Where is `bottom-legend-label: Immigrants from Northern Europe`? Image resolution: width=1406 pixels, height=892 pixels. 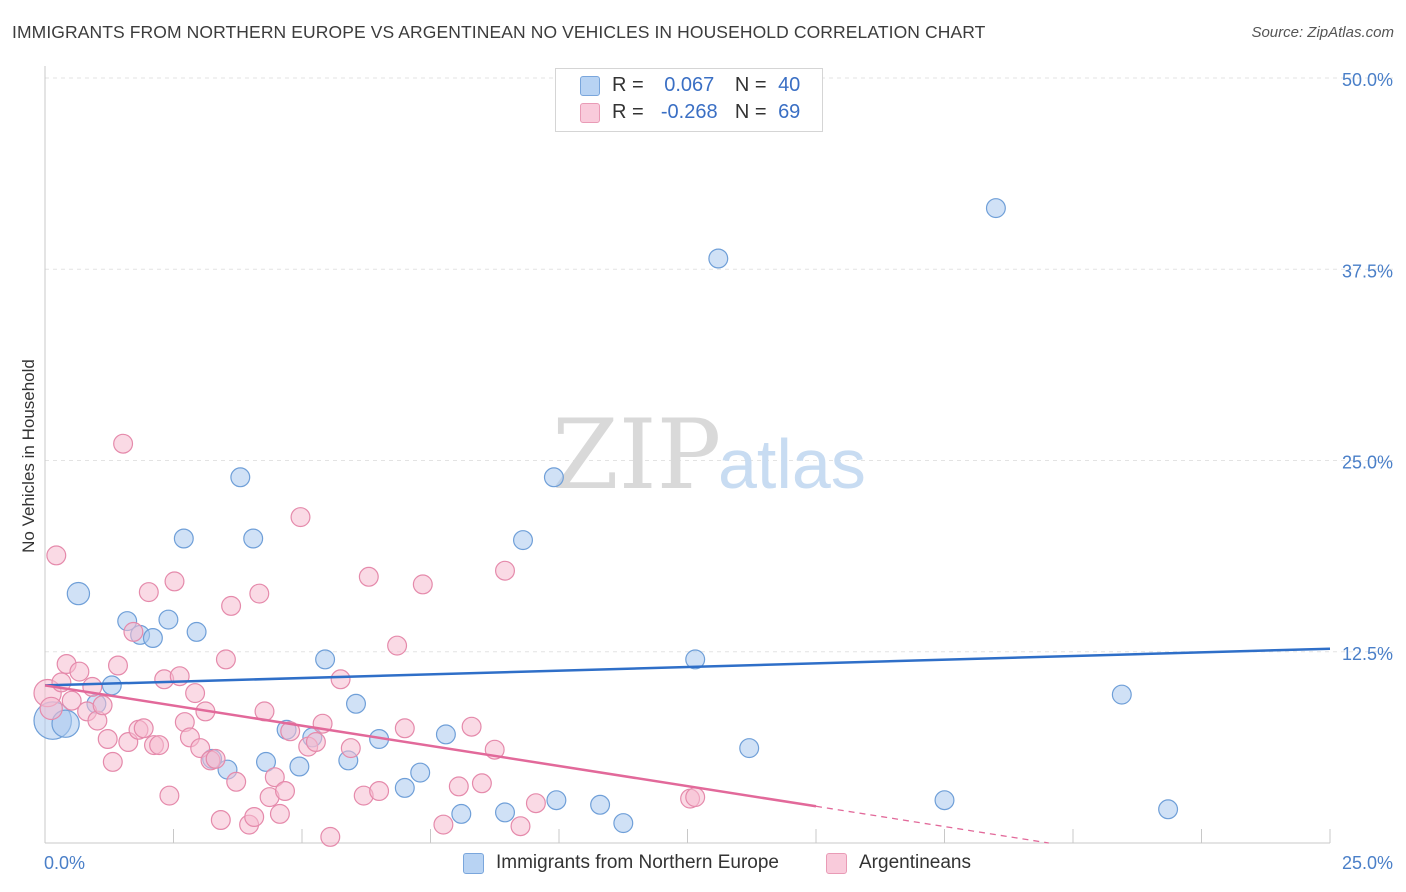 bottom-legend-label: Immigrants from Northern Europe is located at coordinates (637, 862).